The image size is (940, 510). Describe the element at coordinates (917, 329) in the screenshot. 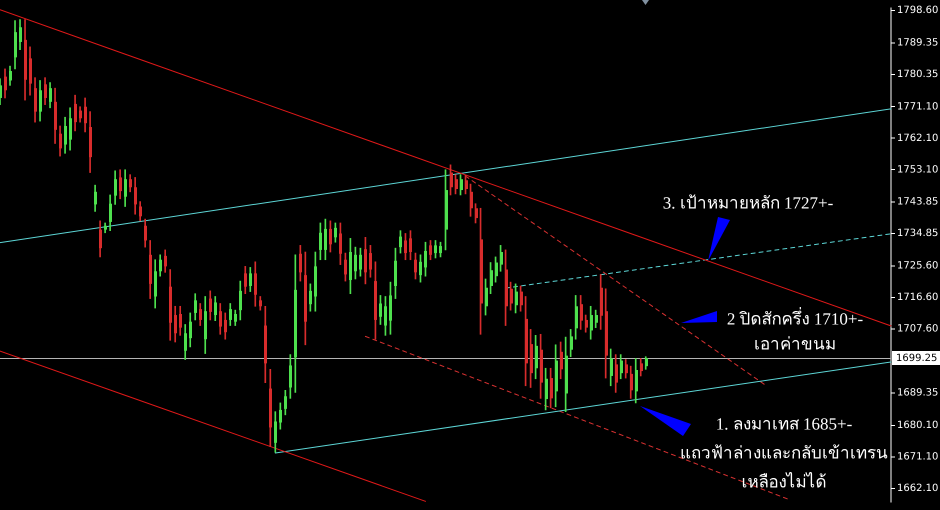

I see `y-tick-label: 1707.60` at that location.